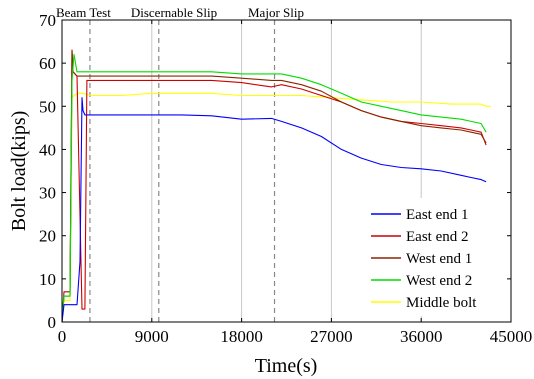 The height and width of the screenshot is (379, 534). Describe the element at coordinates (286, 366) in the screenshot. I see `x-axis-title: Time(s)` at that location.